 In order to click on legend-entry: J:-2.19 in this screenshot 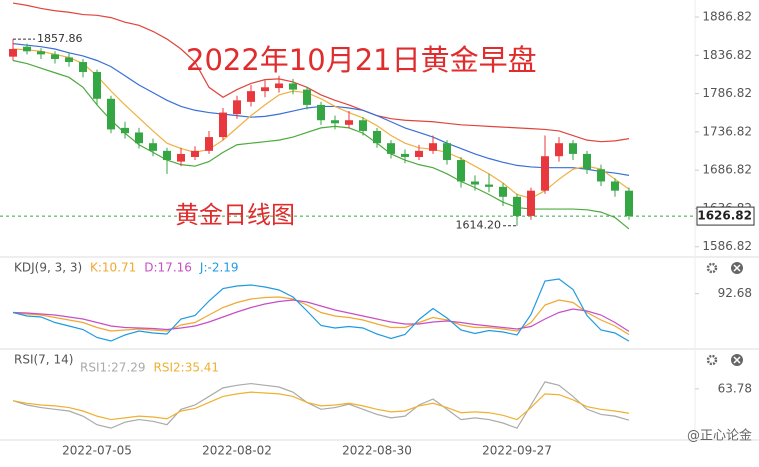, I will do `click(219, 268)`.